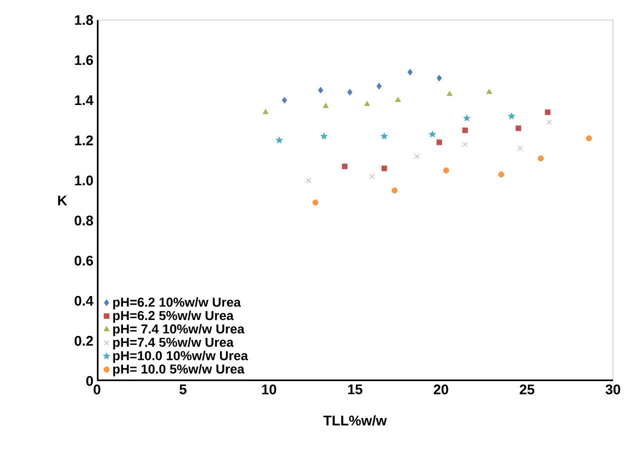  I want to click on legend-label: pH=6.2 10%w/w Urea, so click(177, 303).